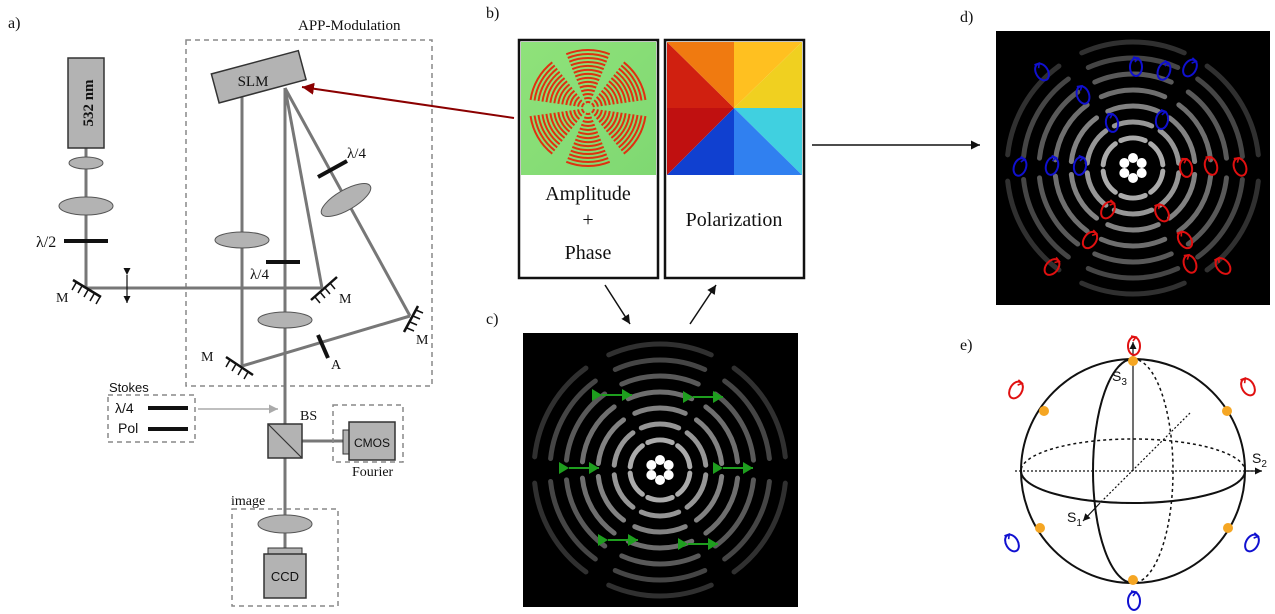  Describe the element at coordinates (86, 291) in the screenshot. I see `mirror-m1` at that location.